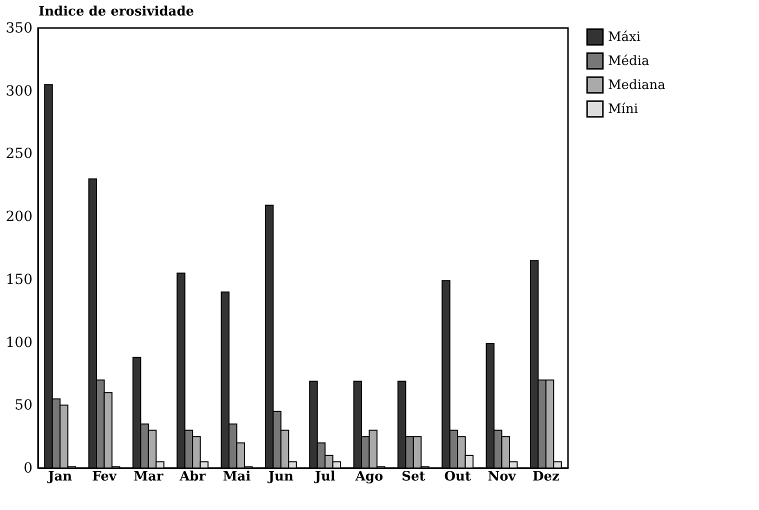 Image resolution: width=759 pixels, height=510 pixels. I want to click on y-tick-label: 100, so click(19, 342).